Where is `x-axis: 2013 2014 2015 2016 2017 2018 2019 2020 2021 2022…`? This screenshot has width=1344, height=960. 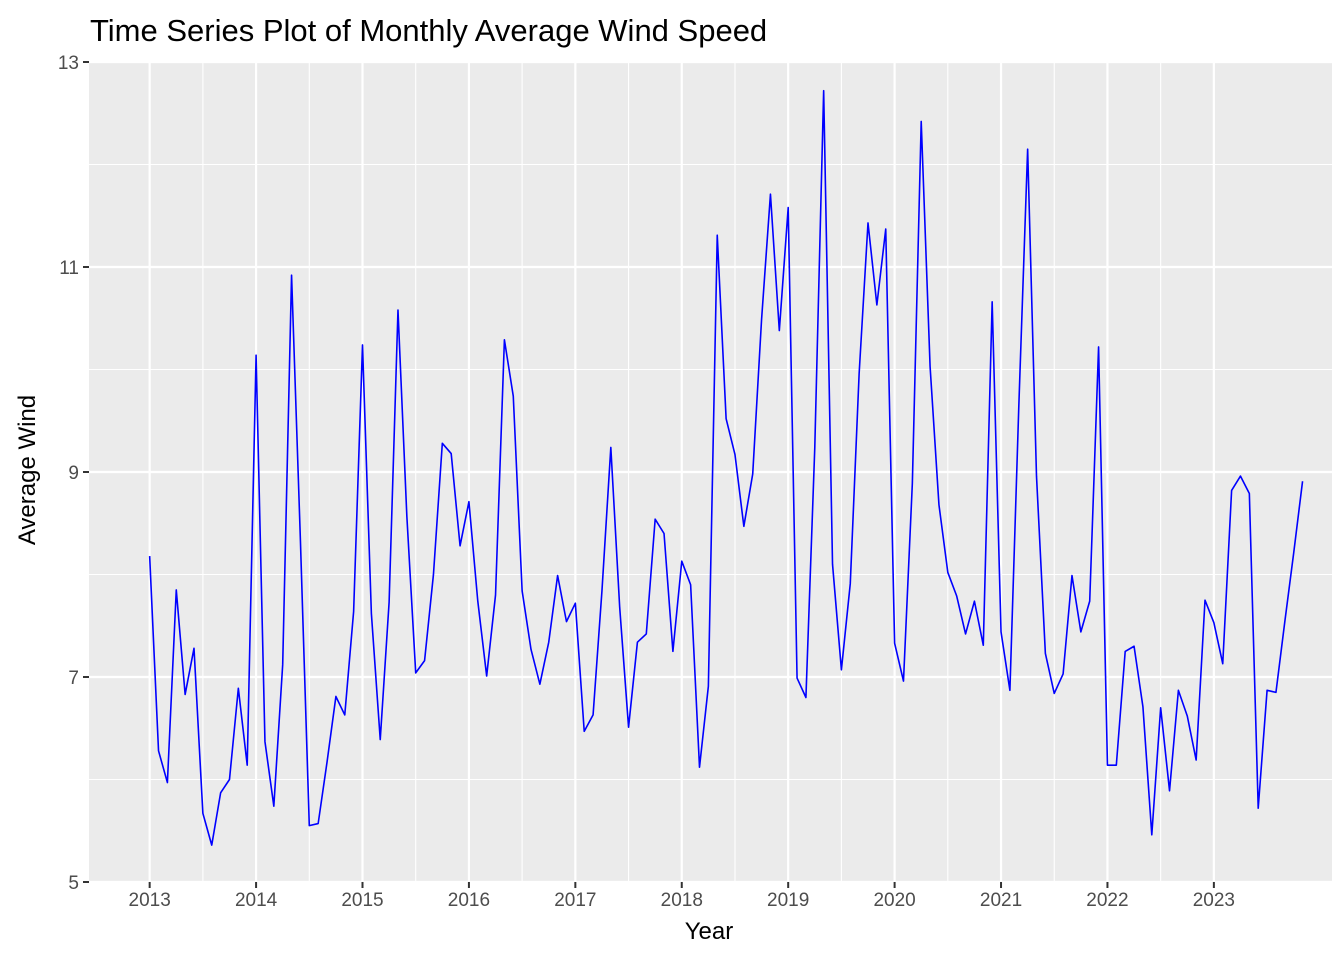
x-axis: 2013 2014 2015 2016 2017 2018 2019 2020 2021 2022… is located at coordinates (682, 896).